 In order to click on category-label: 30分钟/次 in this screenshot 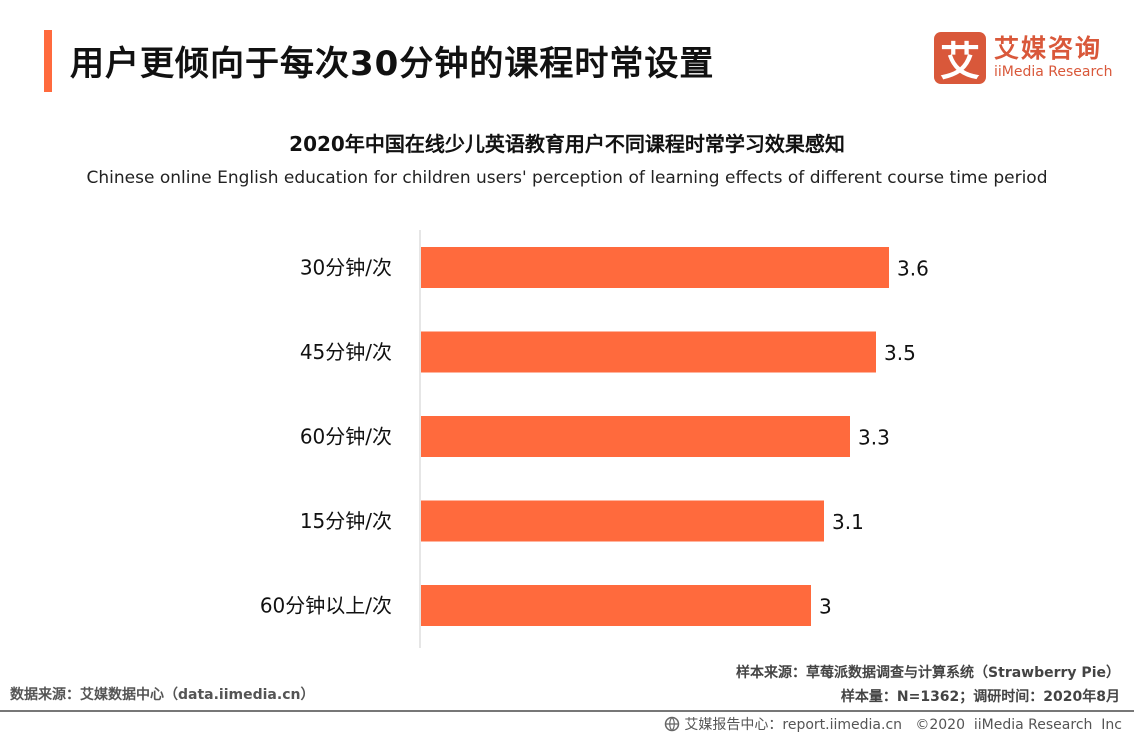, I will do `click(346, 268)`.